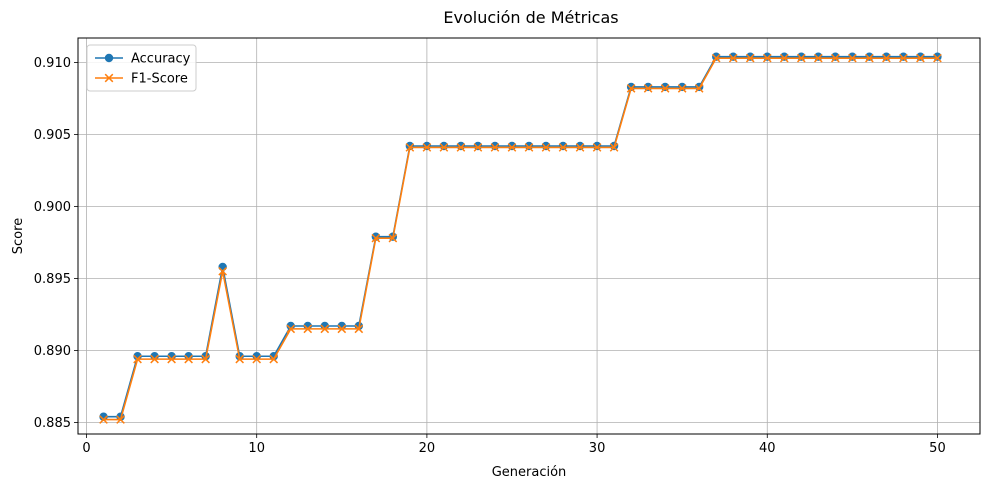 The height and width of the screenshot is (490, 989). I want to click on y-tick-label: 0.905, so click(52, 135).